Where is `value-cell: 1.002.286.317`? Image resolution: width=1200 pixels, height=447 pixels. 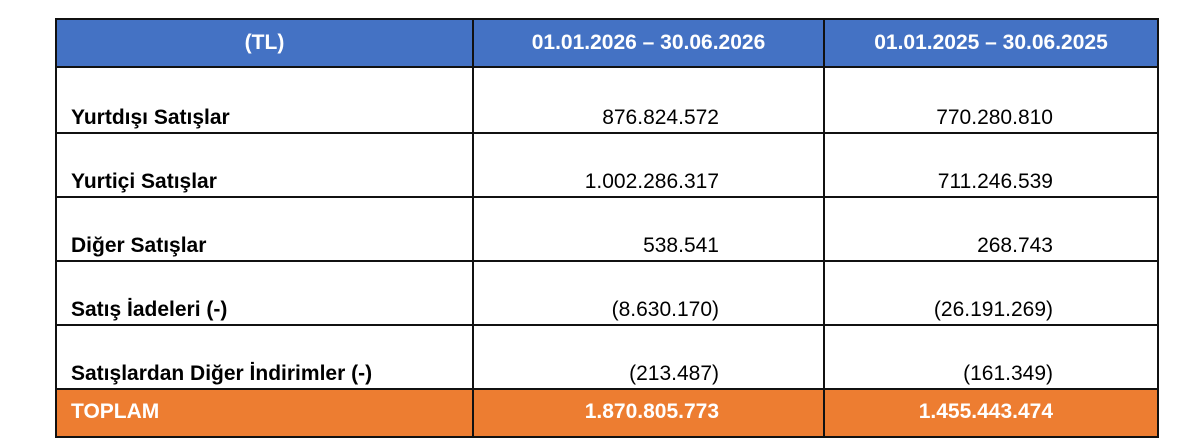 value-cell: 1.002.286.317 is located at coordinates (648, 165).